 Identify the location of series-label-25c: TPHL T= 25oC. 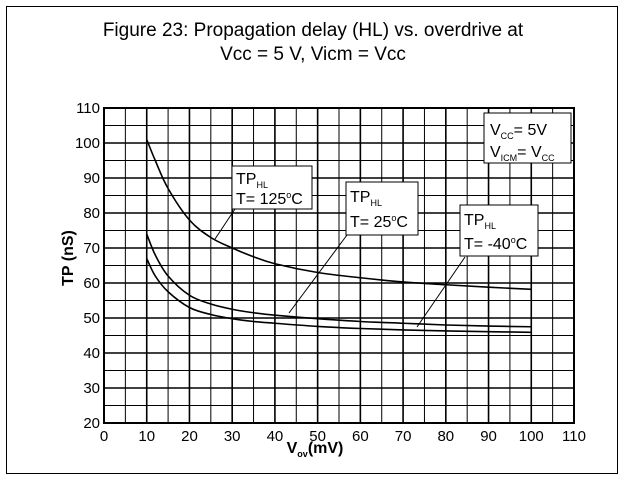
(382, 208).